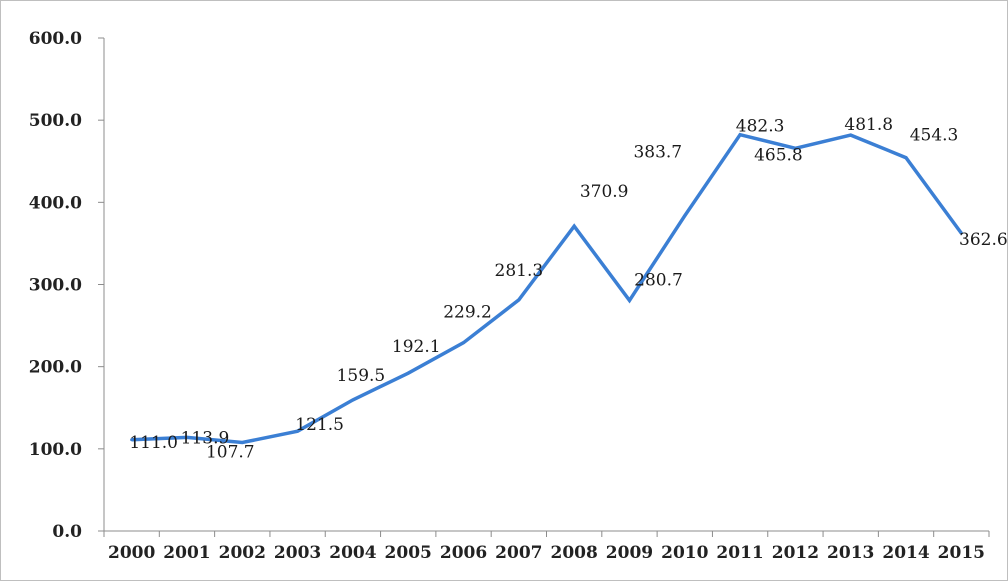 Image resolution: width=1008 pixels, height=582 pixels. Describe the element at coordinates (983, 240) in the screenshot. I see `data-label: 362.6` at that location.